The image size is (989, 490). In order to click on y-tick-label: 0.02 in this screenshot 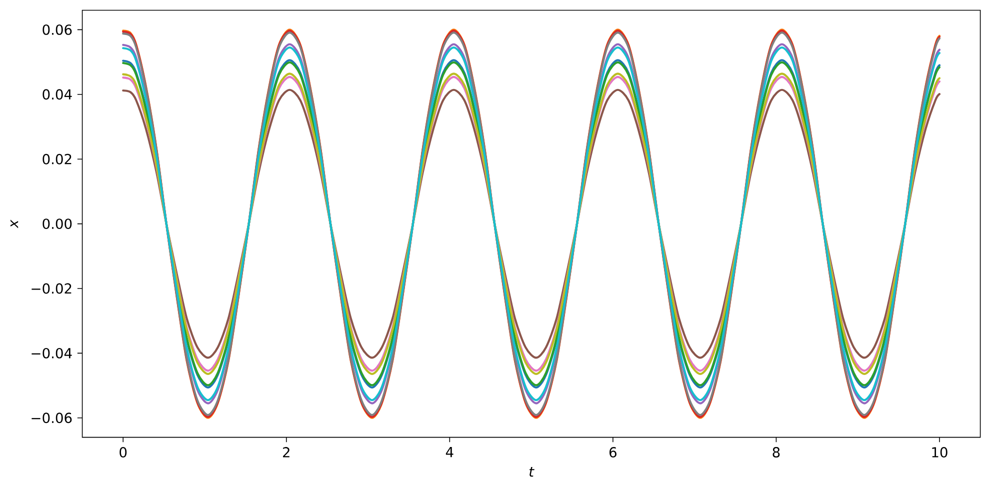, I will do `click(57, 159)`.